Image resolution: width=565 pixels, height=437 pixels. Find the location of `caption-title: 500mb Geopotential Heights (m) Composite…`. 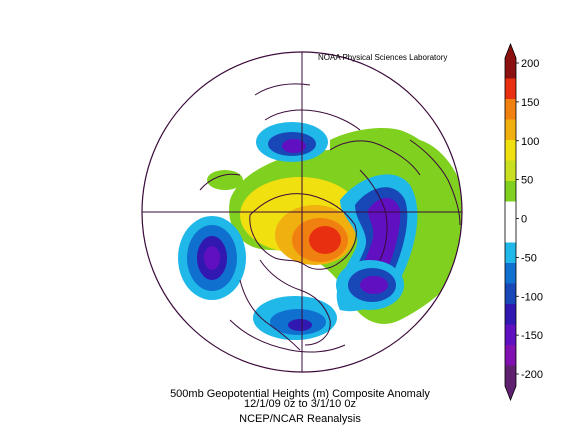

caption-title: 500mb Geopotential Heights (m) Composite… is located at coordinates (300, 394).